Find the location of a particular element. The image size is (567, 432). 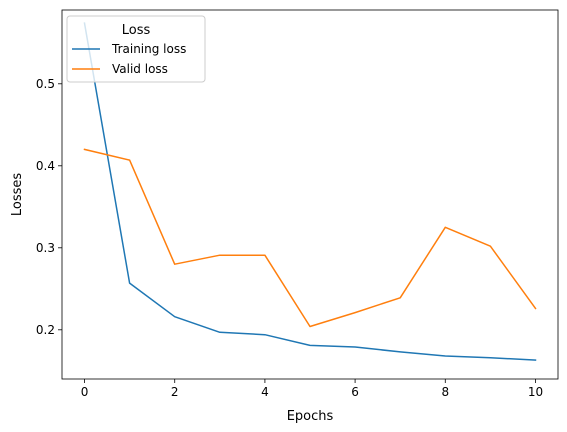

x-tick-label: 4 is located at coordinates (265, 392).